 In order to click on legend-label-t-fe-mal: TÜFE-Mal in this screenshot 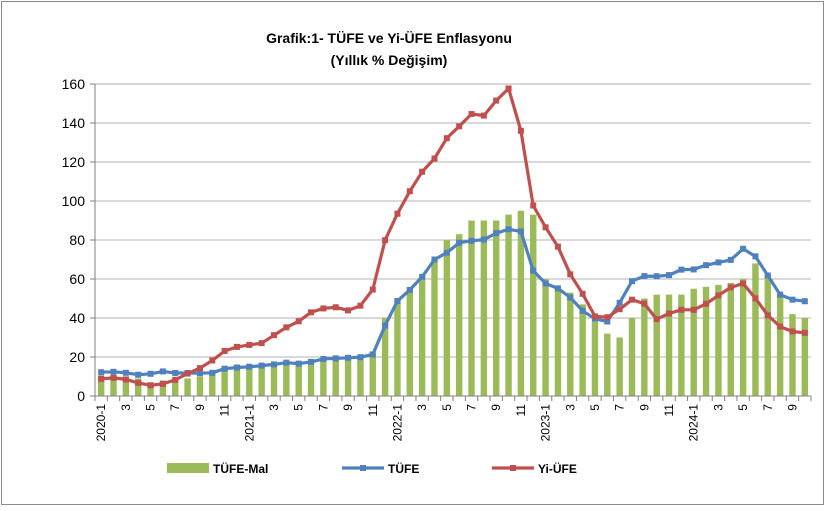, I will do `click(240, 468)`.